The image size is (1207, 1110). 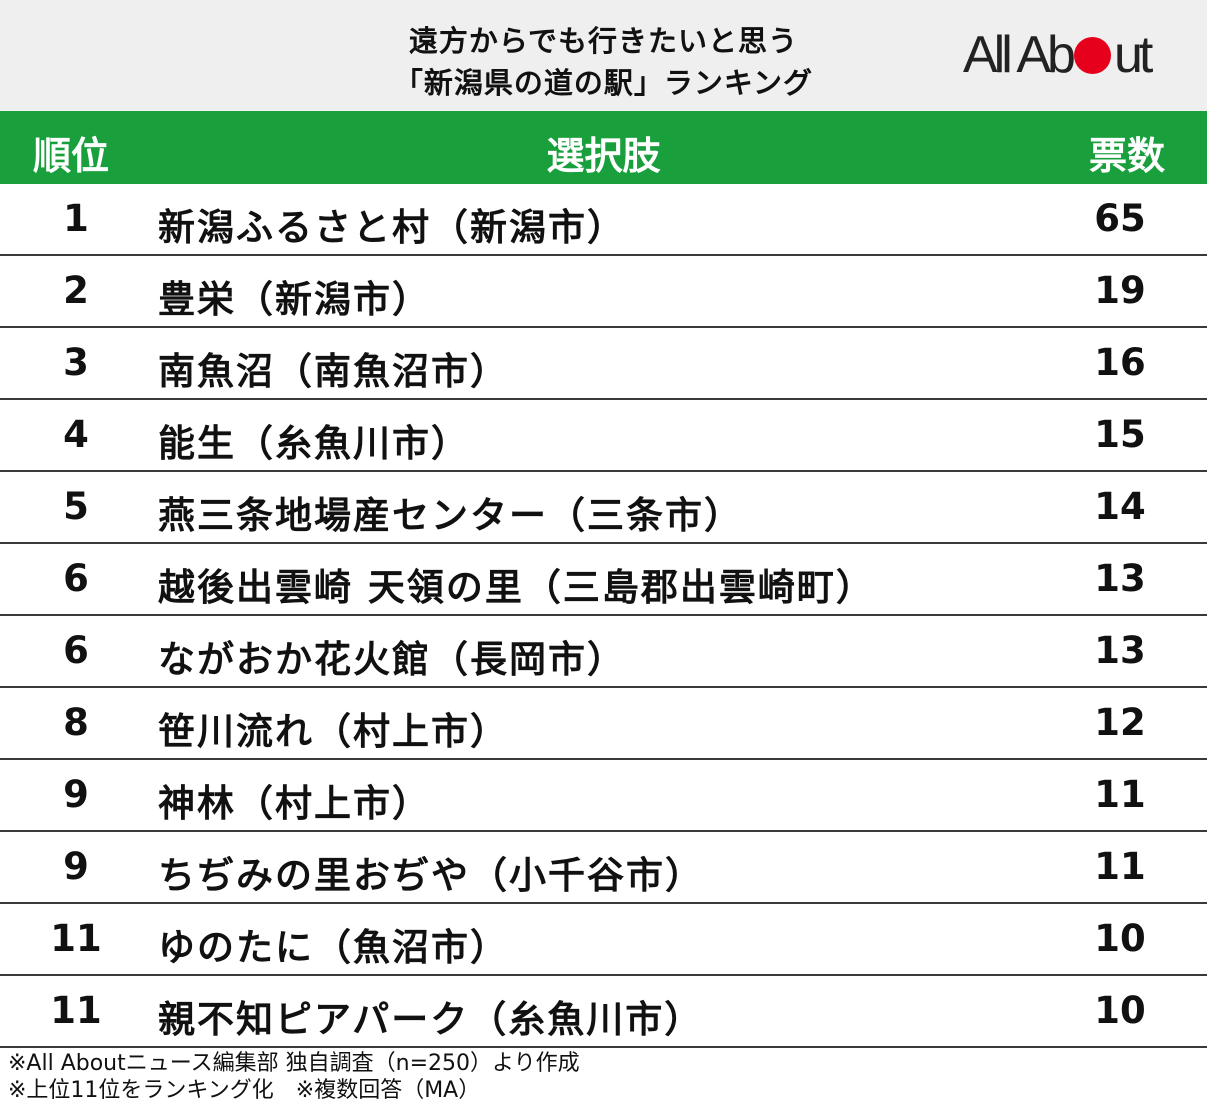 I want to click on table-row: 2 豊栄（新潟市） 19, so click(x=603, y=292).